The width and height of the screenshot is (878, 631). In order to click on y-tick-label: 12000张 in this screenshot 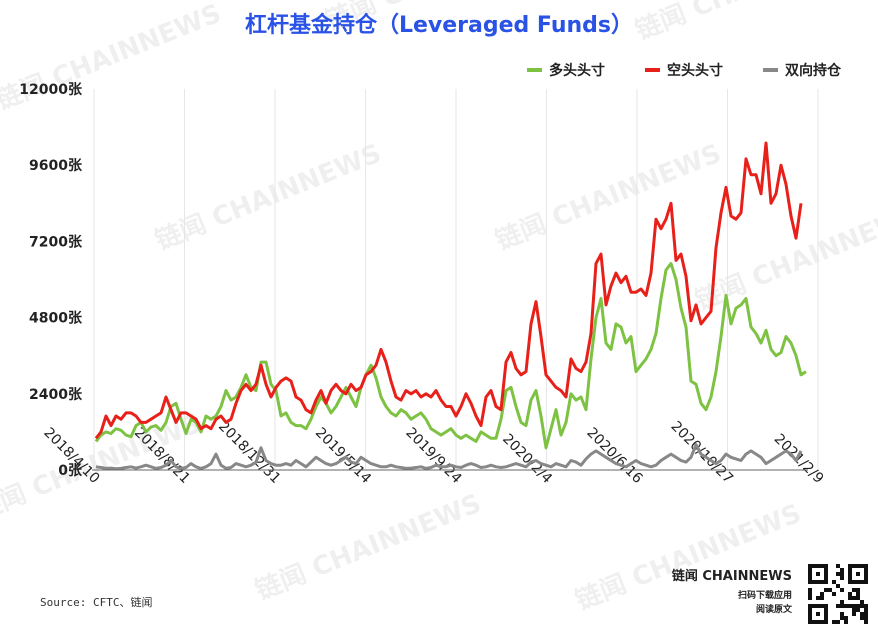, I will do `click(51, 90)`.